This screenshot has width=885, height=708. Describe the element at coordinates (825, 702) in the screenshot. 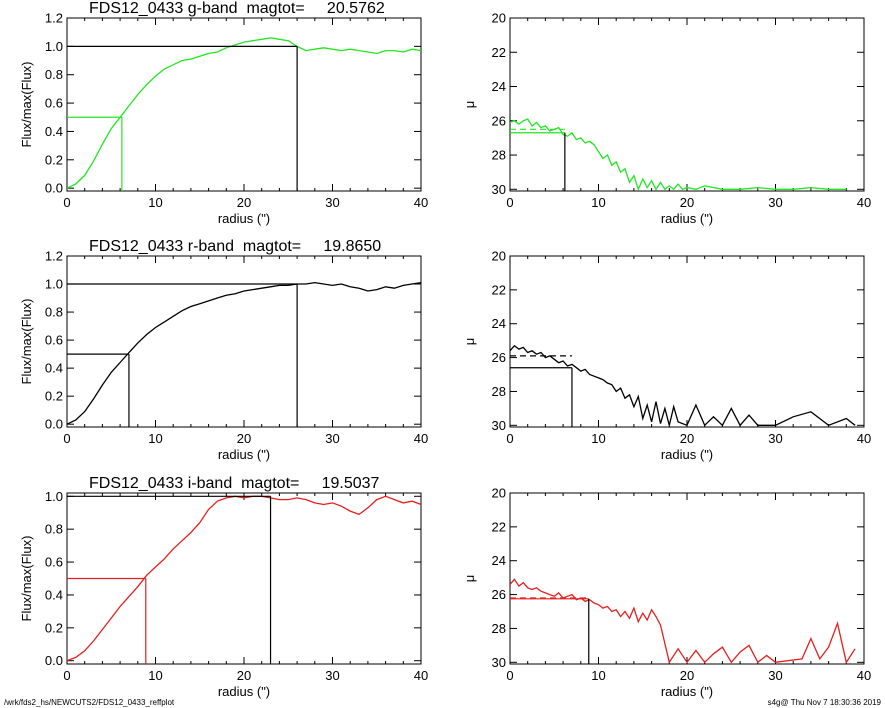

I see `footer-stamp: s4g@ Thu Nov 7 18:30:36 2019` at that location.